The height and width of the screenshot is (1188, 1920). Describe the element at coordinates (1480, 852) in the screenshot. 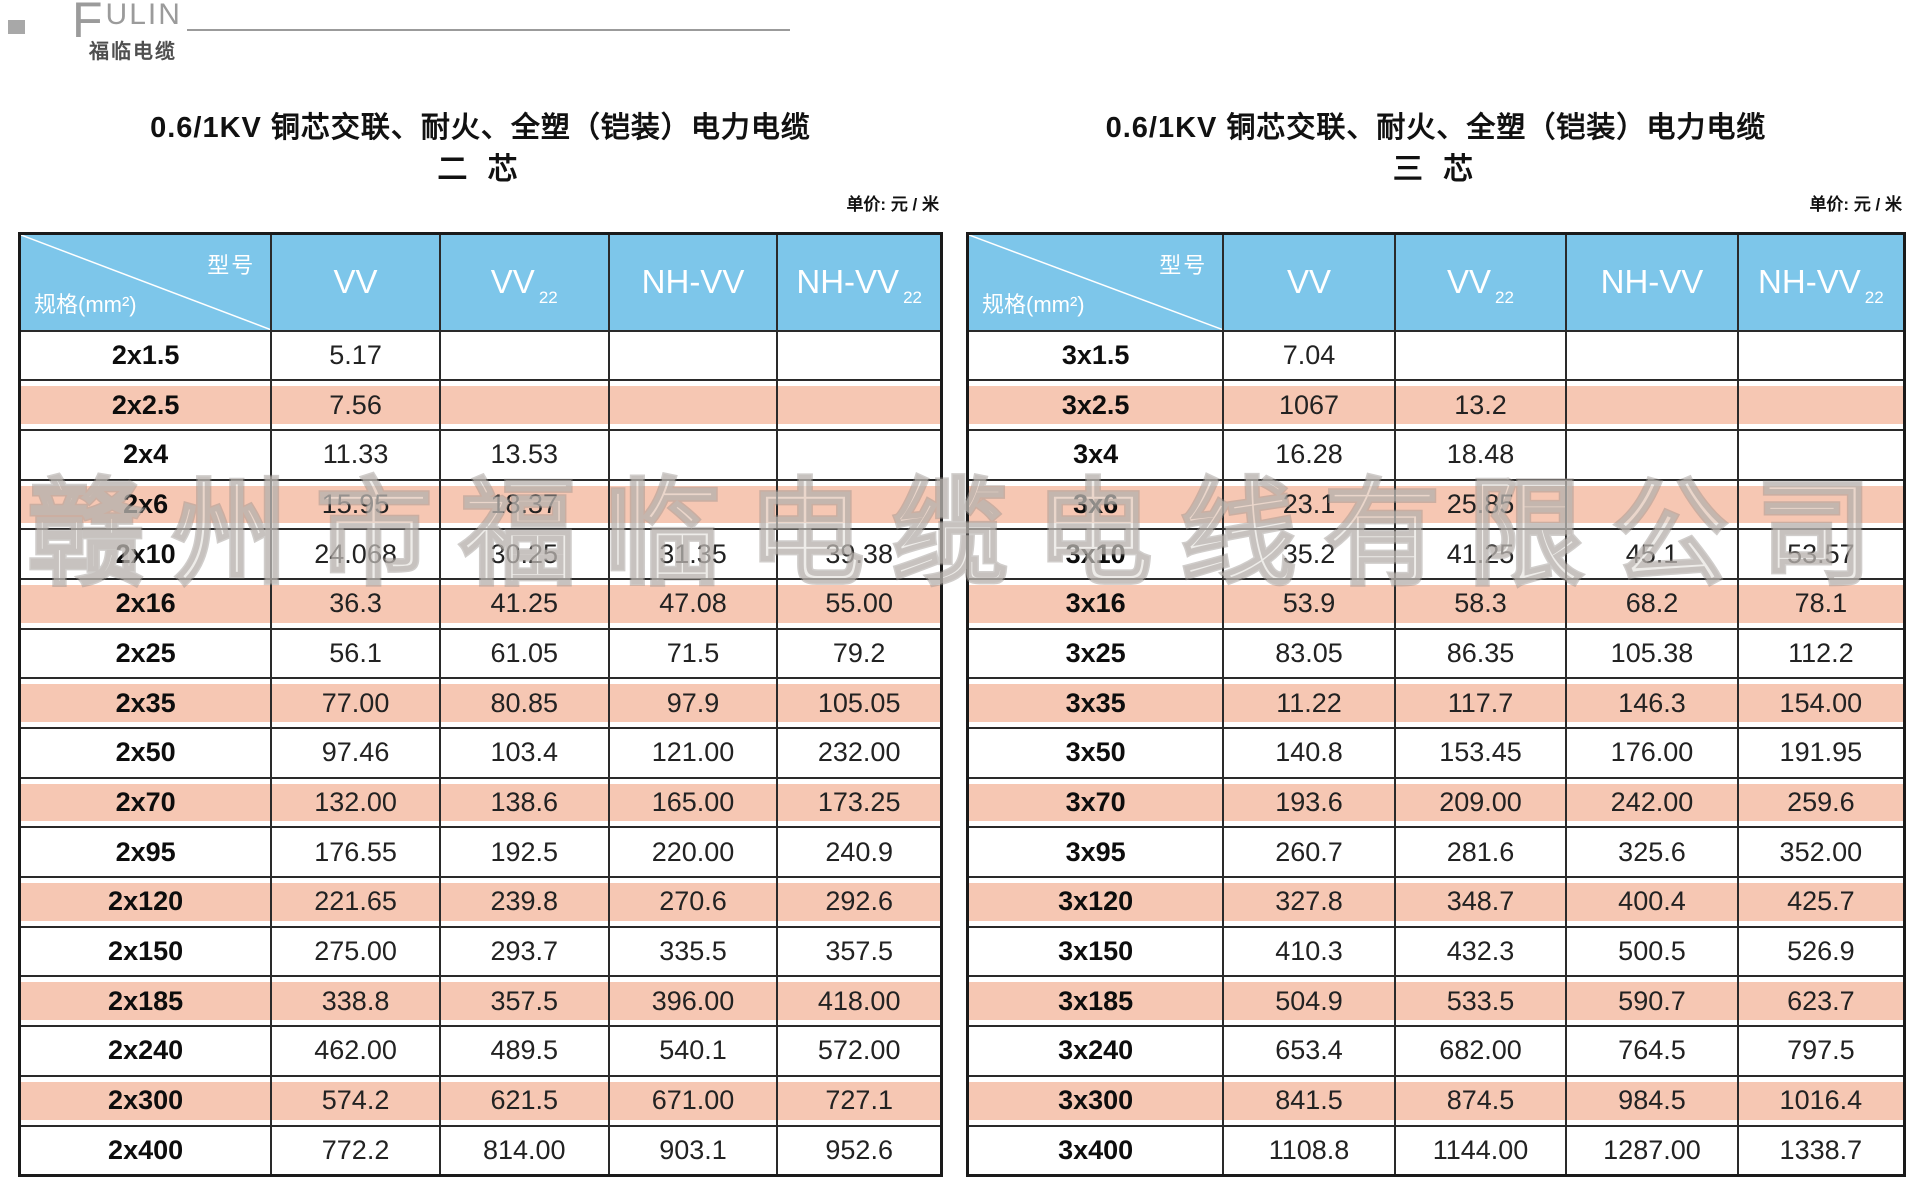

I see `price-cell: 281.6` at that location.